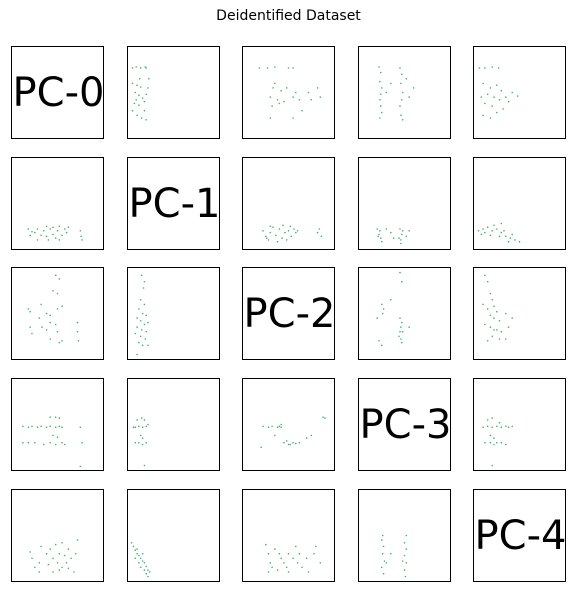  I want to click on subplot-r0-c2, so click(288, 92).